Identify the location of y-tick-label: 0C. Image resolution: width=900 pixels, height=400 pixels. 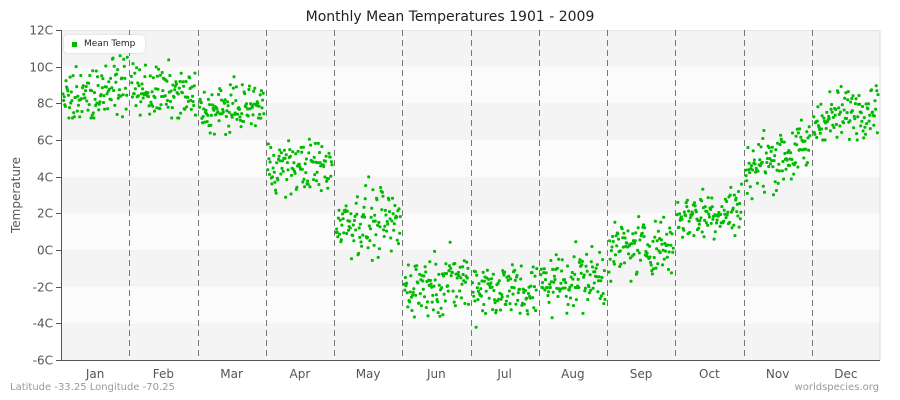
(45, 251).